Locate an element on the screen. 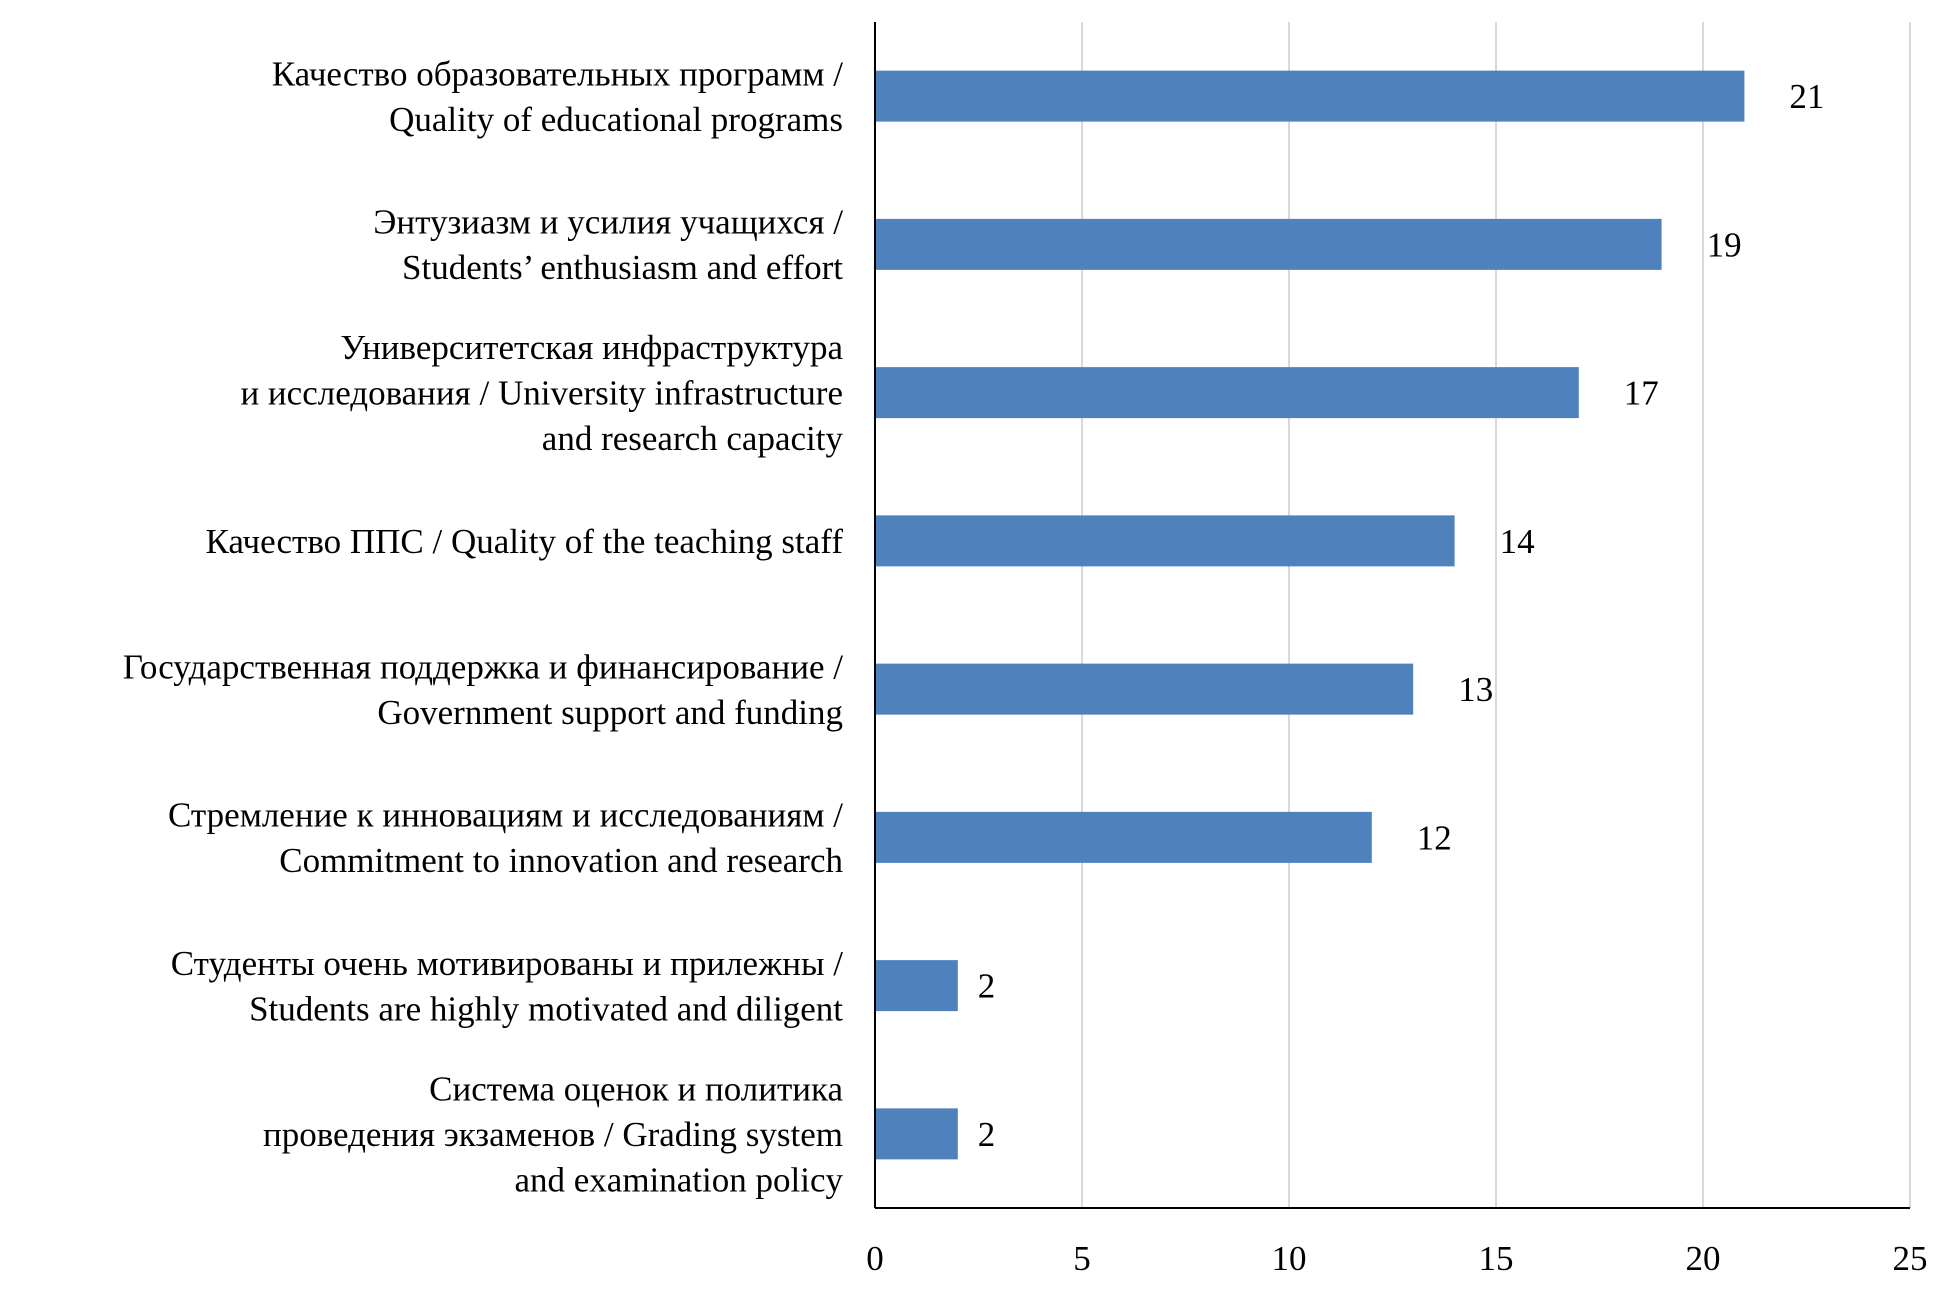  category-label: Система оценок и политика is located at coordinates (636, 1088).